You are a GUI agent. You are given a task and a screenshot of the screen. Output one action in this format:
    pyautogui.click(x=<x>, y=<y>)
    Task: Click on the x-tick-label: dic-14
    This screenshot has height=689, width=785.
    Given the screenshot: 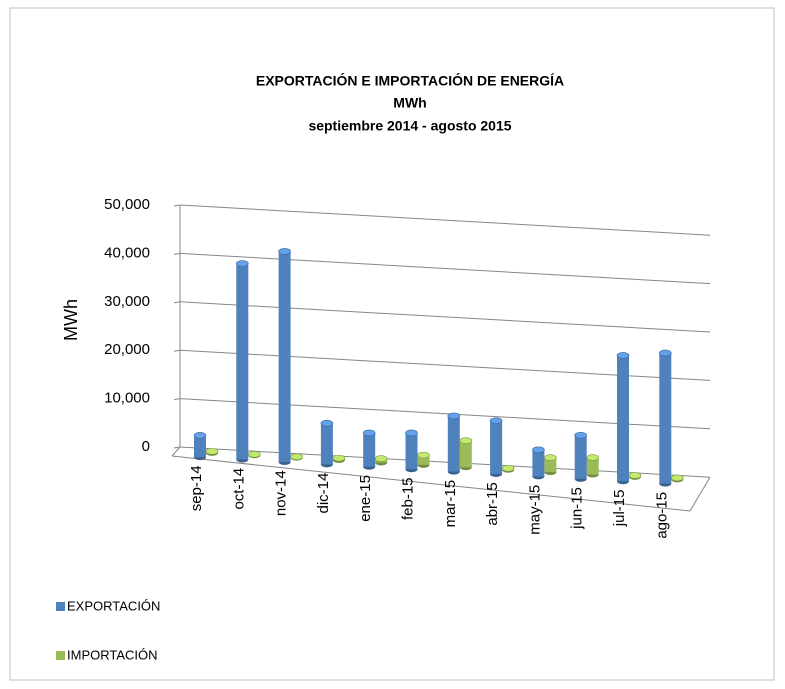 What is the action you would take?
    pyautogui.click(x=323, y=493)
    